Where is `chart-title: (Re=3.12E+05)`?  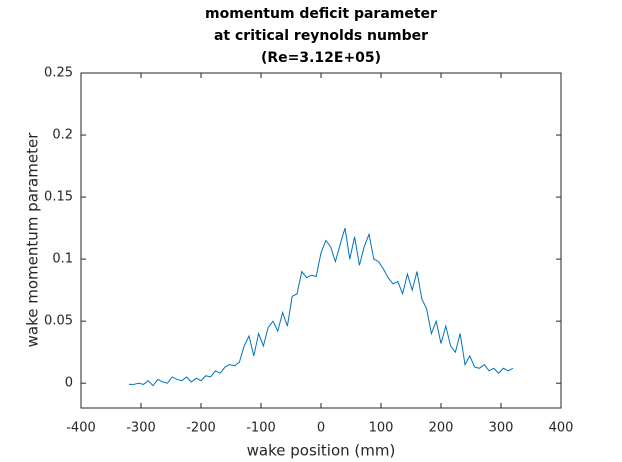
chart-title: (Re=3.12E+05) is located at coordinates (321, 58).